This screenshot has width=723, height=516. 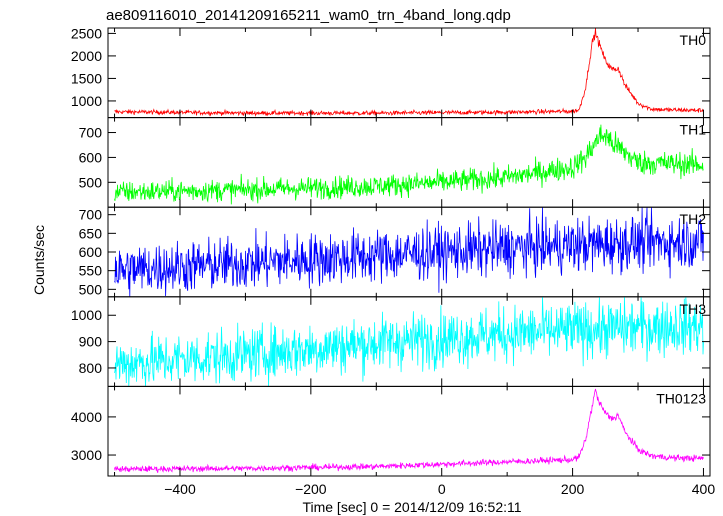 I want to click on y-tick-label: 2000, so click(x=86, y=56).